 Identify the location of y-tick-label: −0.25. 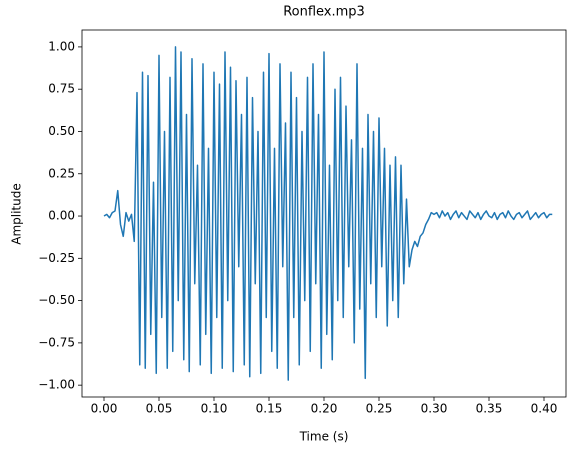
(56, 258).